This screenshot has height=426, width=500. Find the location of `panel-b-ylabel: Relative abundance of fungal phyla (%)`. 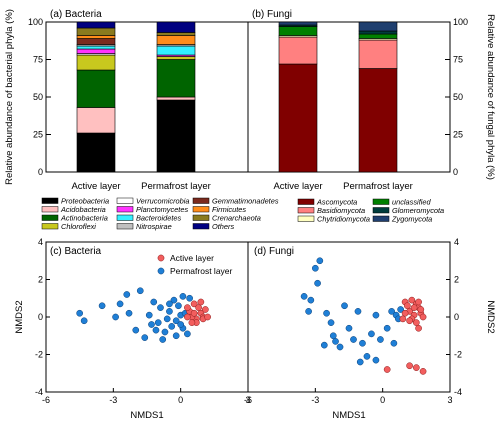

panel-b-ylabel: Relative abundance of fungal phyla (%) is located at coordinates (490, 97).